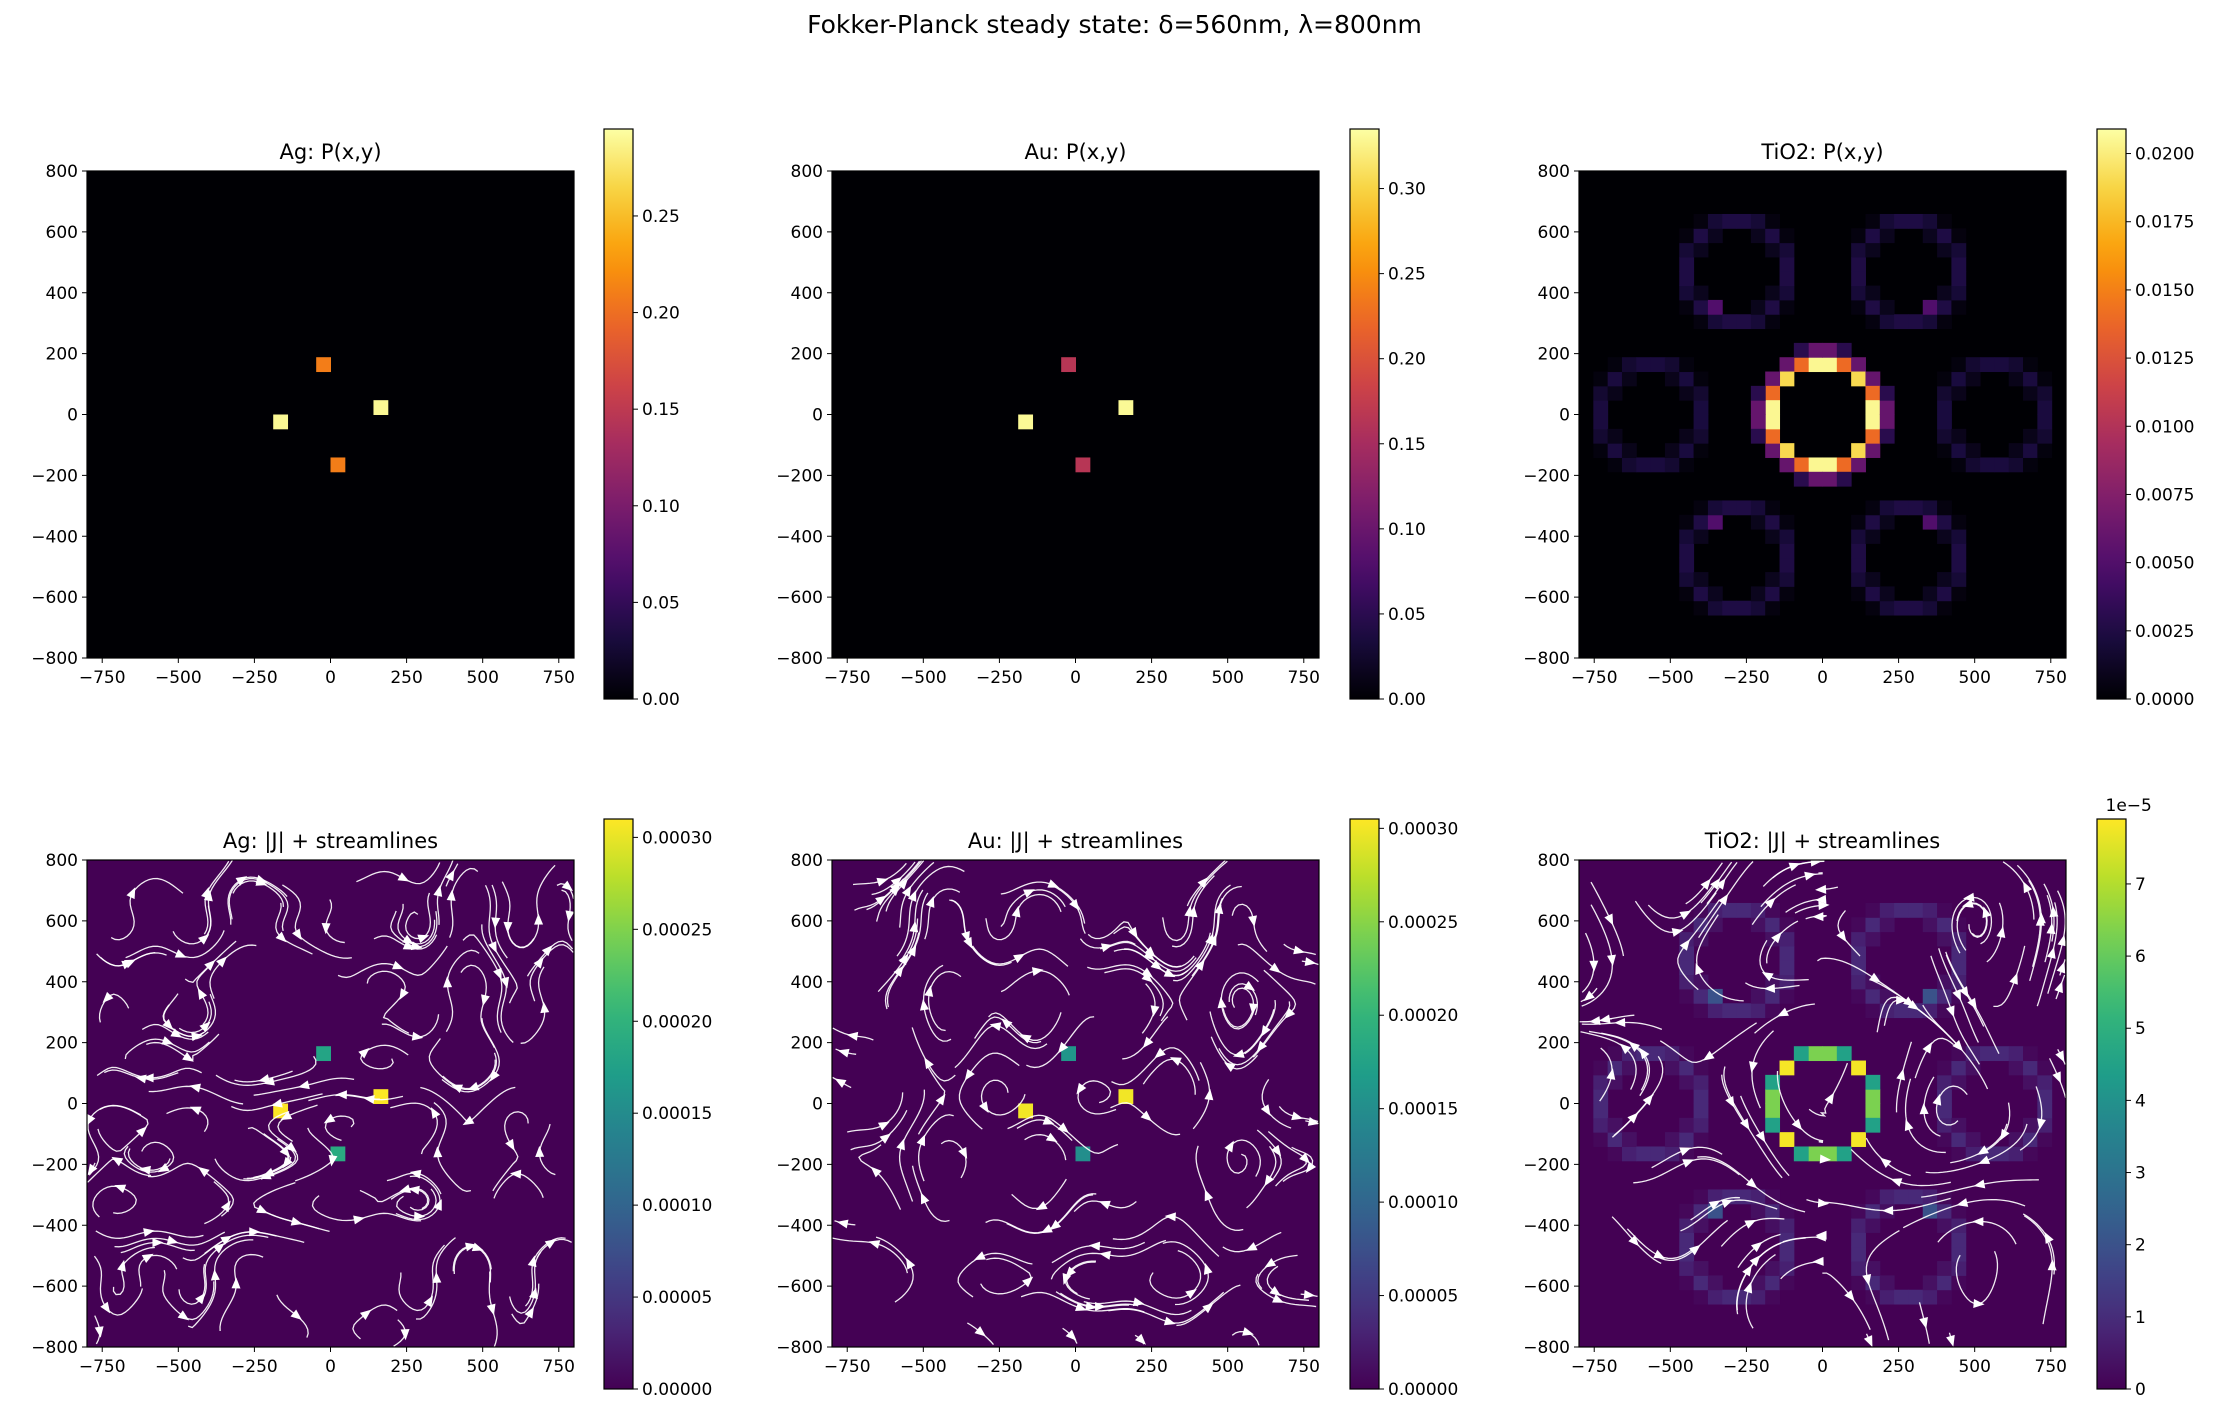  What do you see at coordinates (62, 172) in the screenshot?
I see `y-tick-label: 800` at bounding box center [62, 172].